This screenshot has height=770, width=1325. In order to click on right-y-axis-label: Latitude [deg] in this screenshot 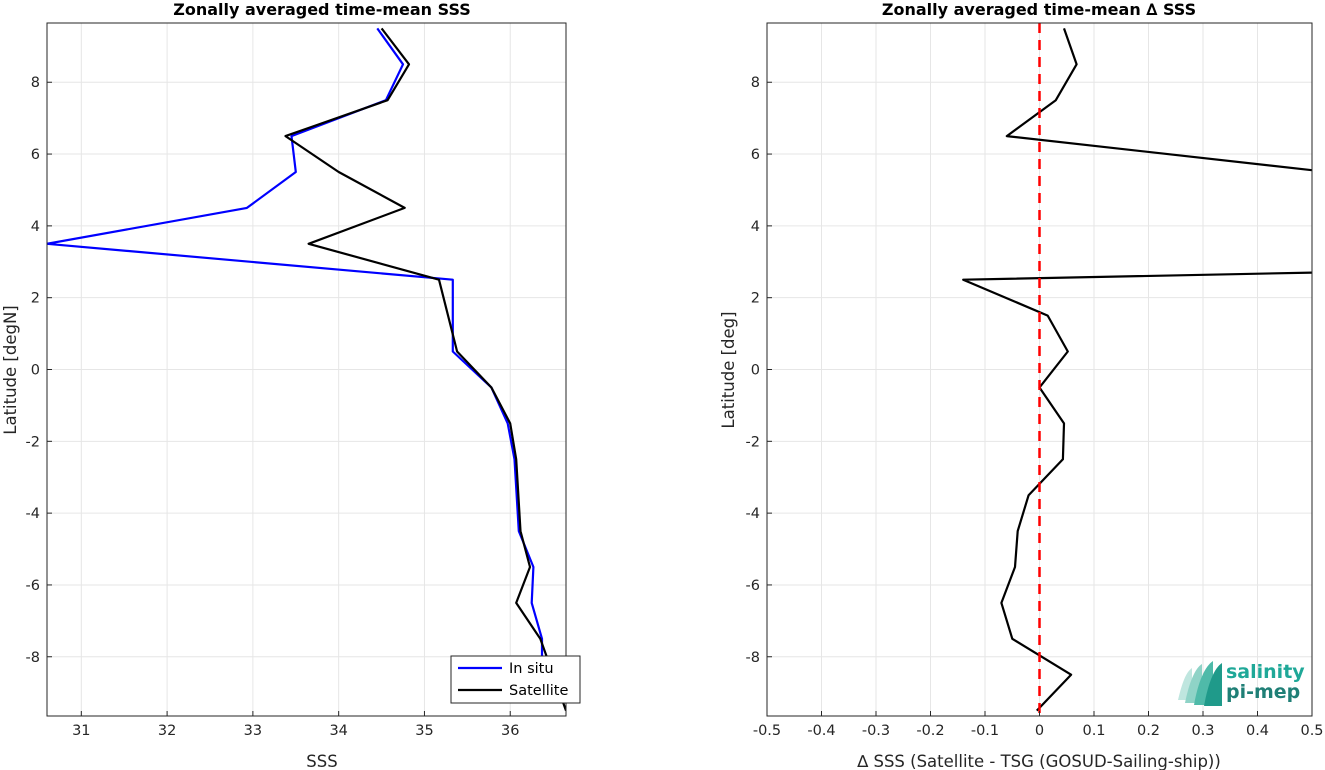, I will do `click(728, 369)`.